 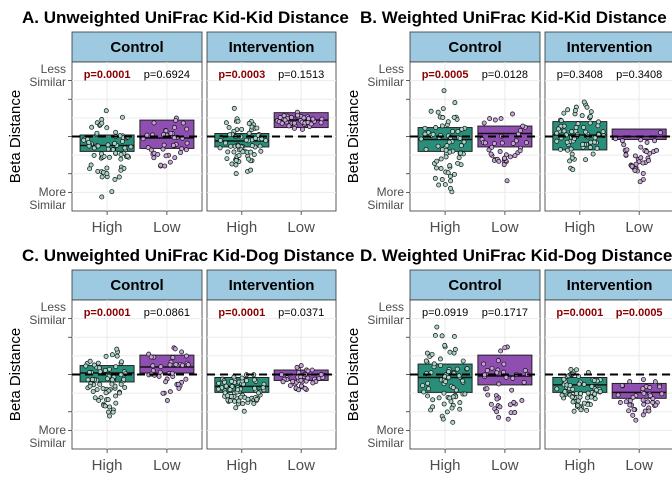 I want to click on p-value: p=0.0371, so click(x=301, y=313).